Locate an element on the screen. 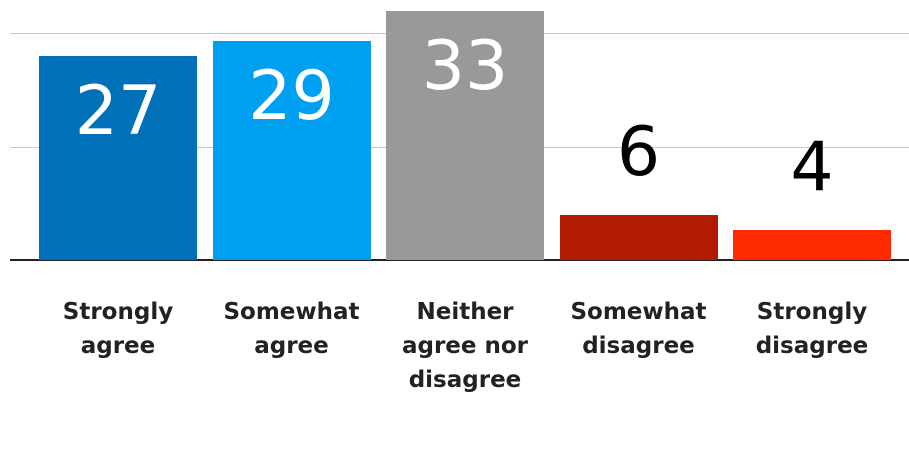  value-label: 4 is located at coordinates (812, 167).